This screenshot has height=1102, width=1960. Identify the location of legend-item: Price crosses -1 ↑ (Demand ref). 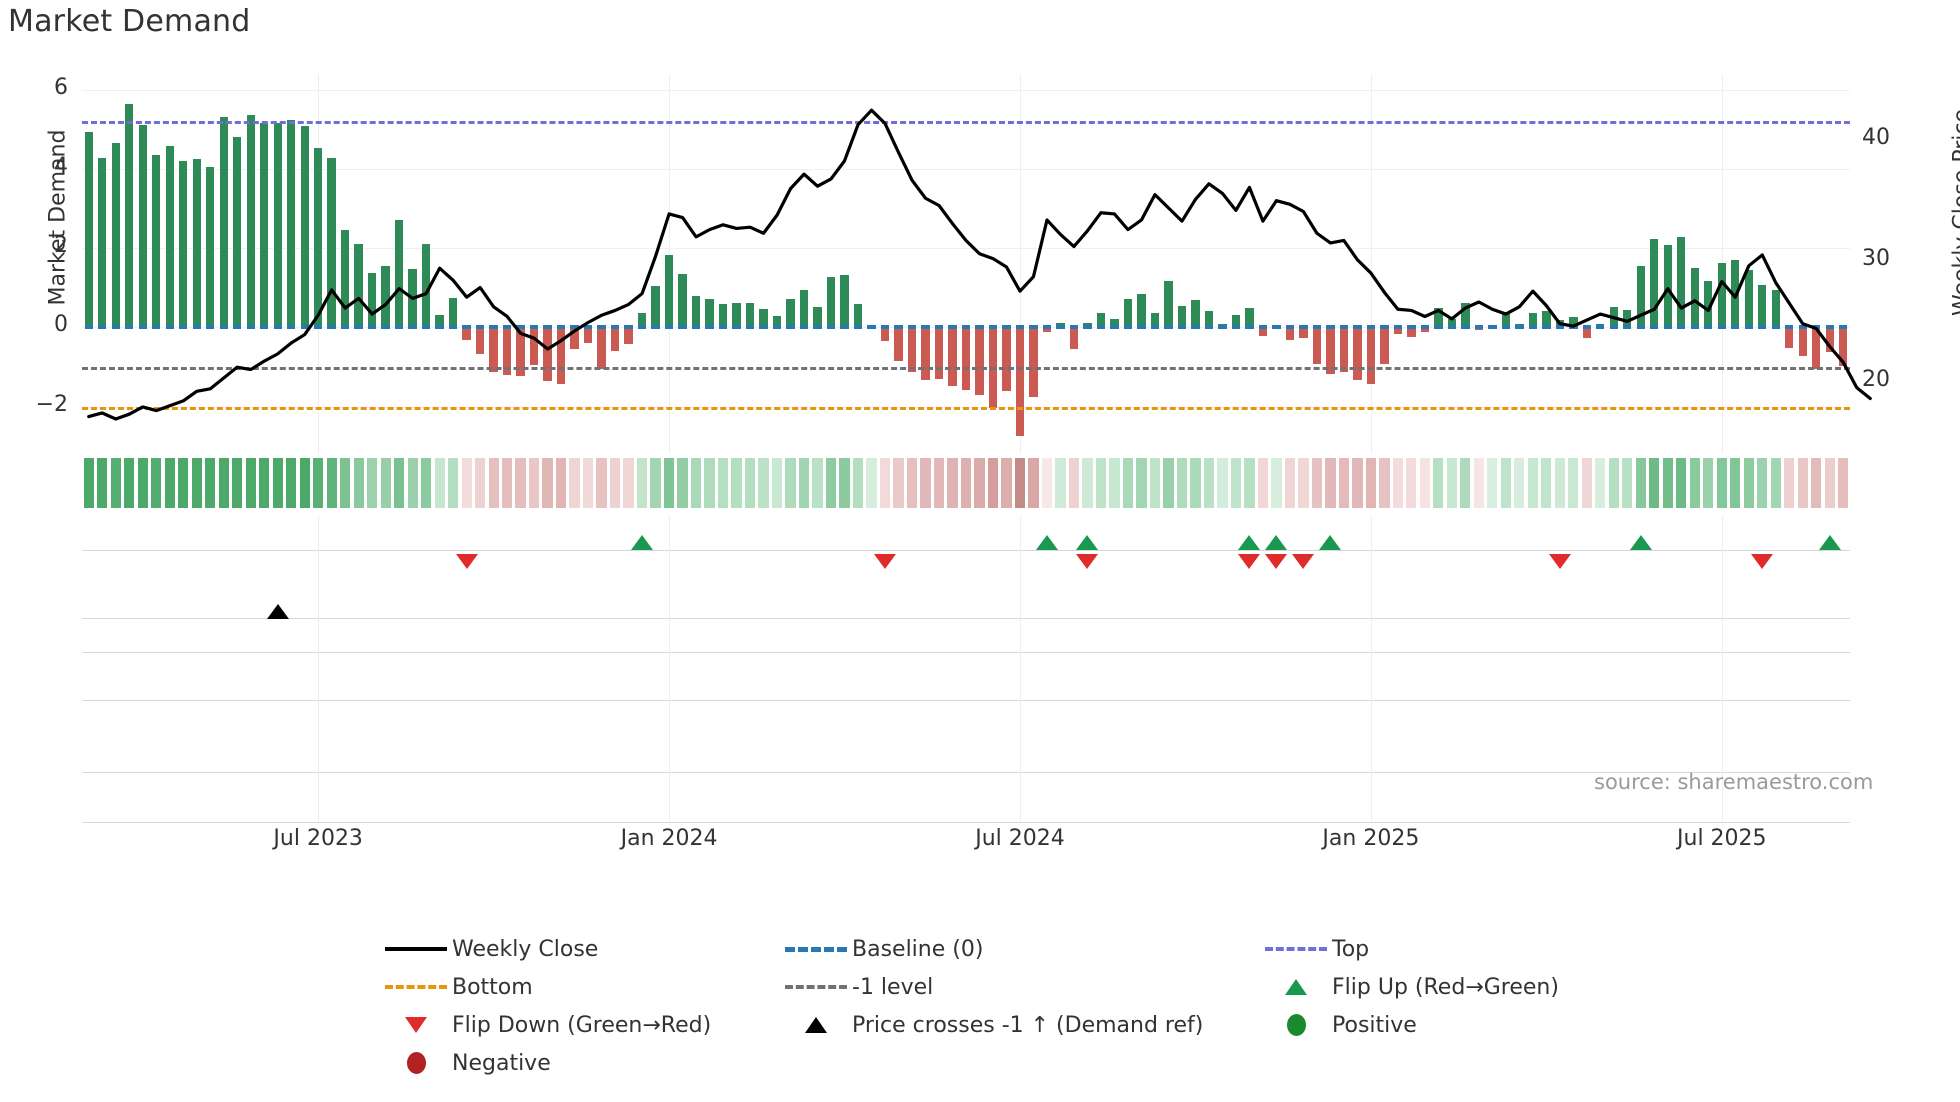
(1020, 1025).